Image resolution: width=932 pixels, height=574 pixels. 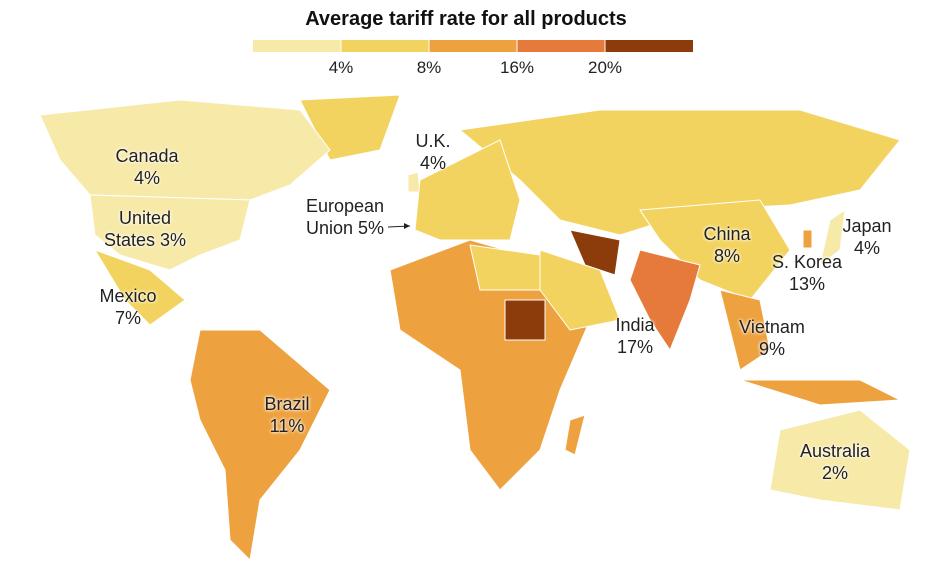 What do you see at coordinates (433, 152) in the screenshot?
I see `country-label: U.K. 4%` at bounding box center [433, 152].